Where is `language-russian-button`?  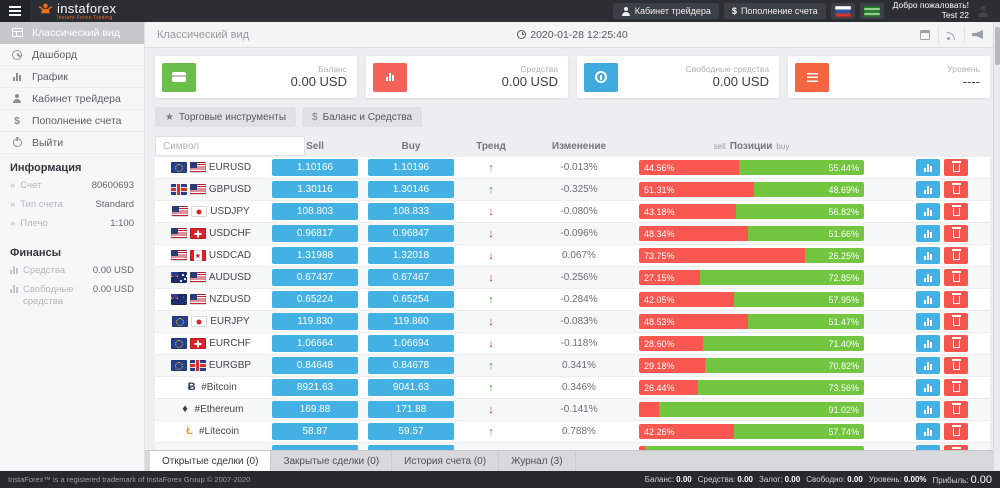 language-russian-button is located at coordinates (842, 11).